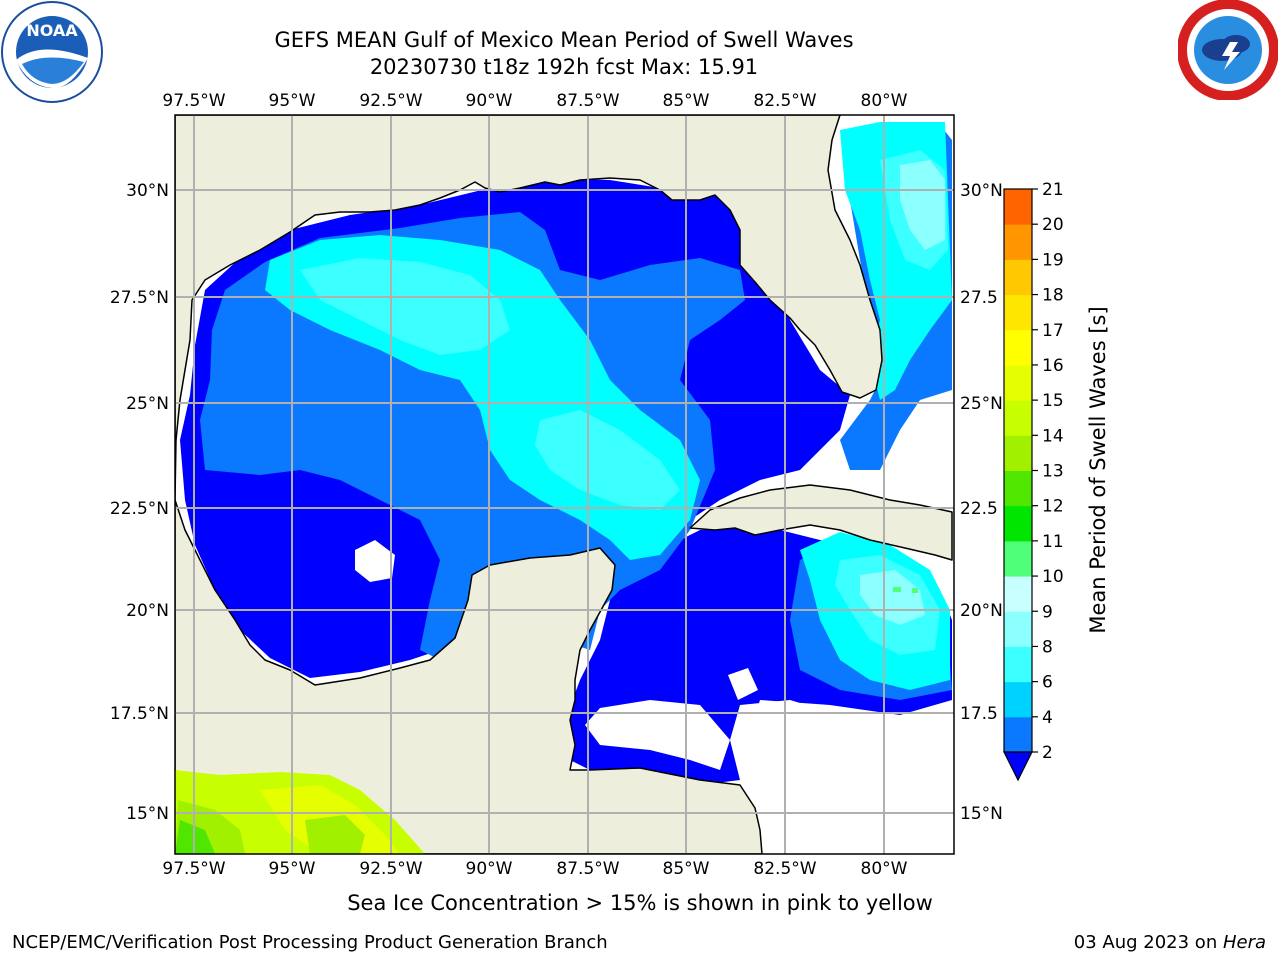 The image size is (1280, 960). Describe the element at coordinates (292, 869) in the screenshot. I see `lon-tick-bottom: 95°W` at that location.